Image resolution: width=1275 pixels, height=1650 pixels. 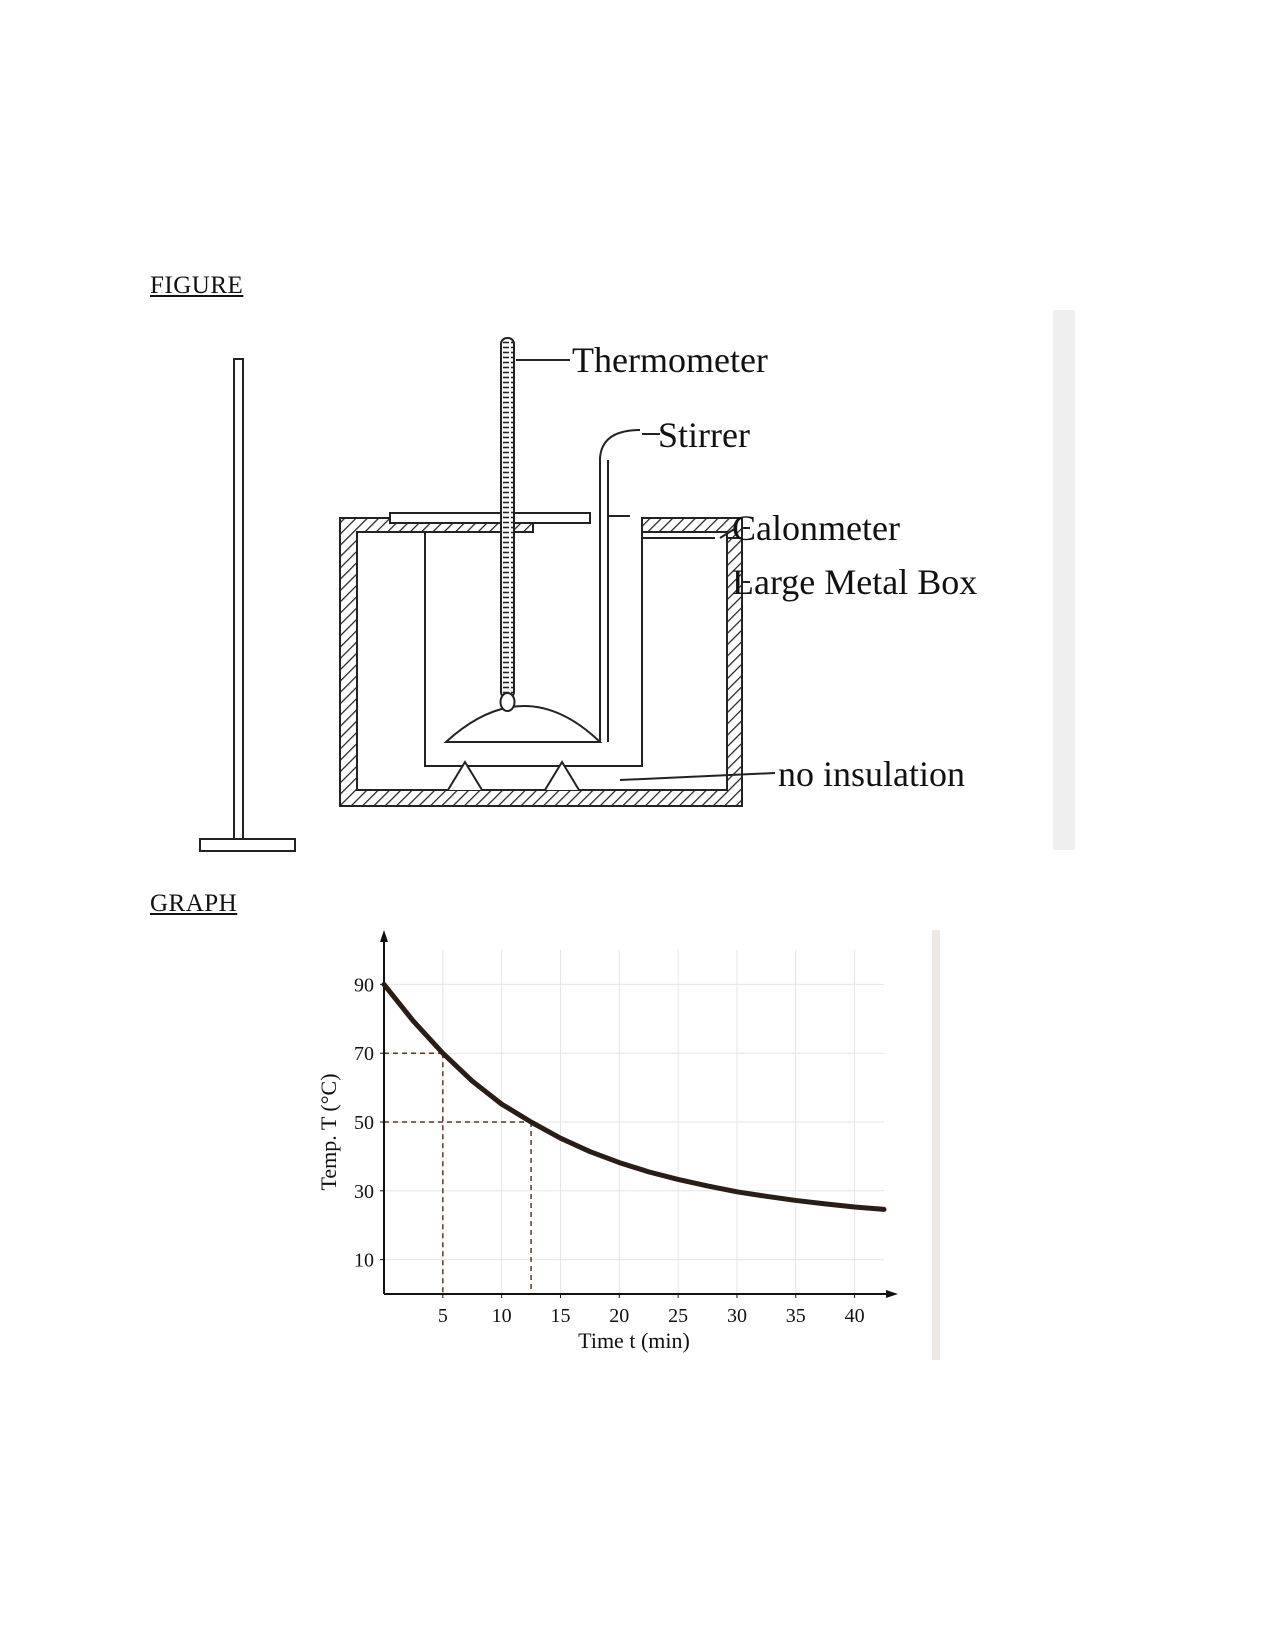 I want to click on x-tick-label: 30, so click(x=737, y=1316).